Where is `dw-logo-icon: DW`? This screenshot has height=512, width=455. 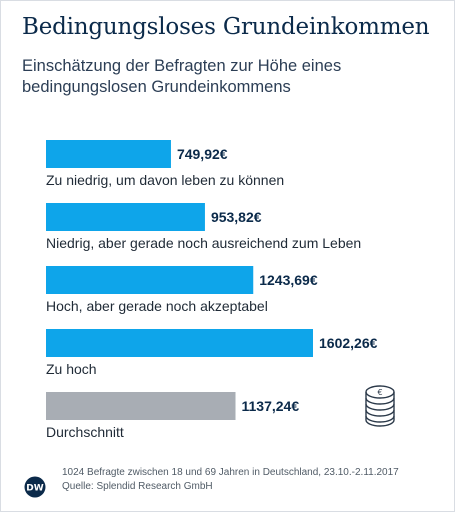
dw-logo-icon: DW is located at coordinates (35, 487).